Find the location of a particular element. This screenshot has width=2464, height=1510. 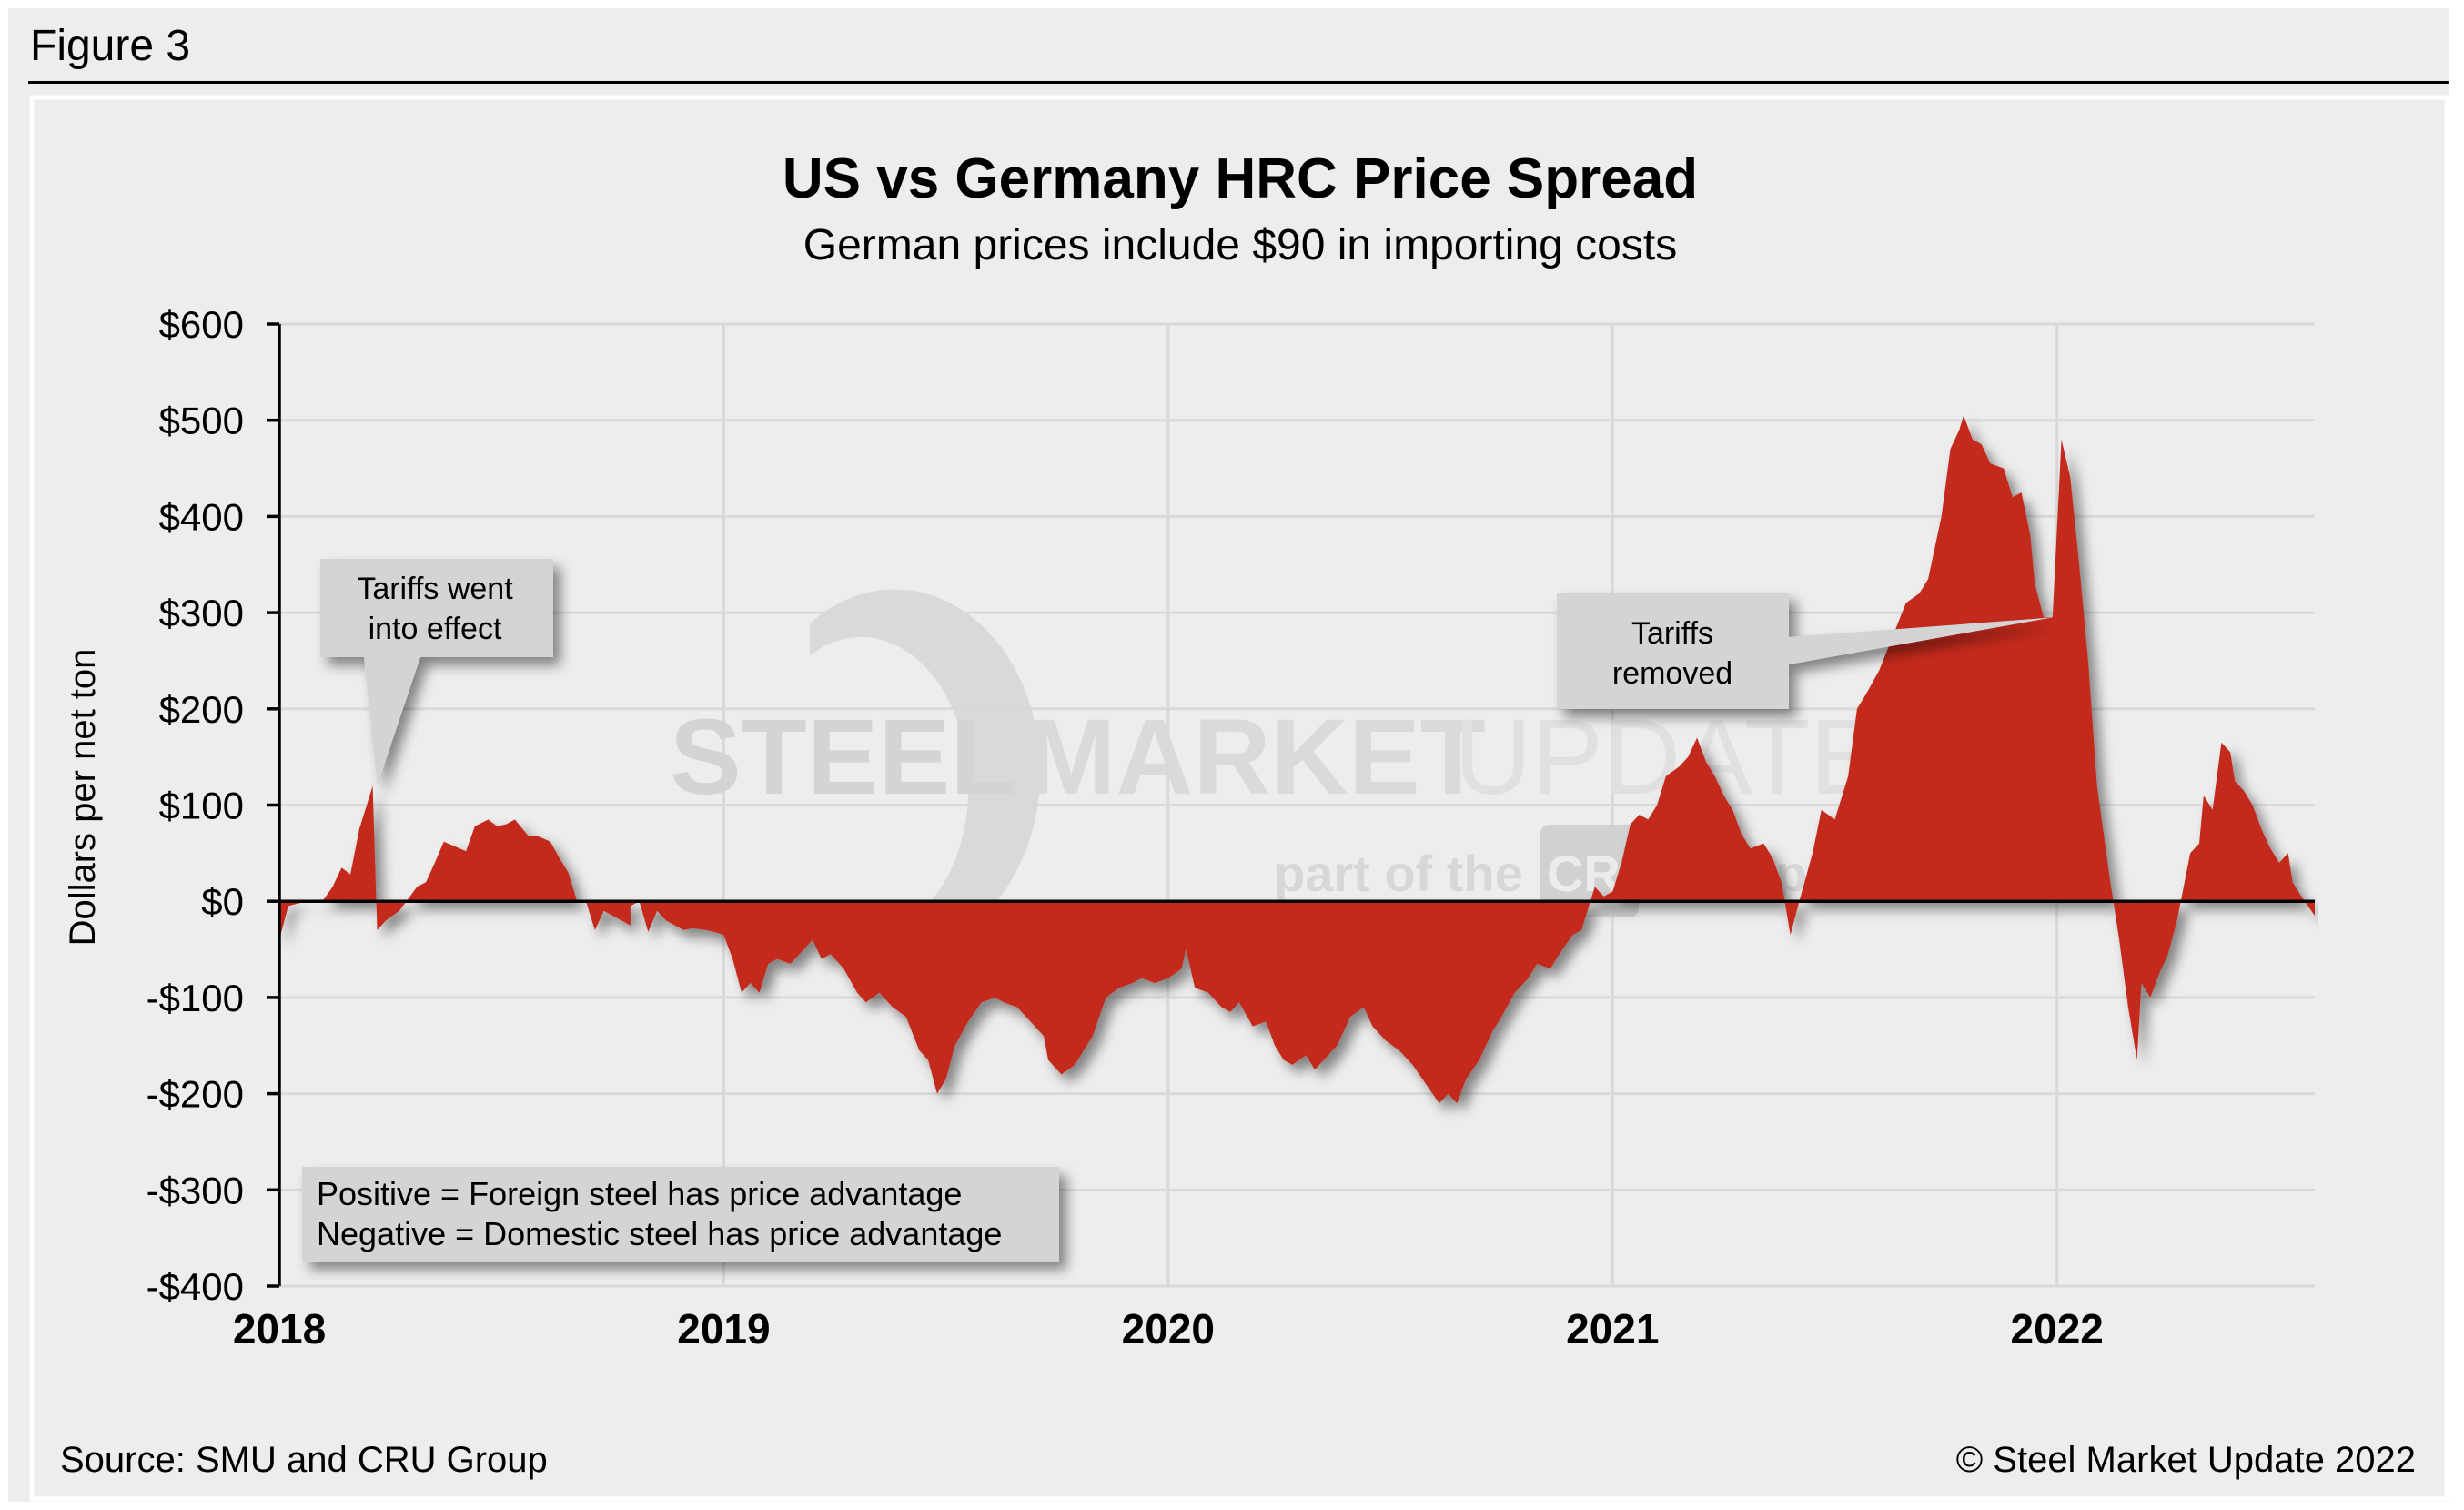

y-tick-label: $0 is located at coordinates (222, 901).